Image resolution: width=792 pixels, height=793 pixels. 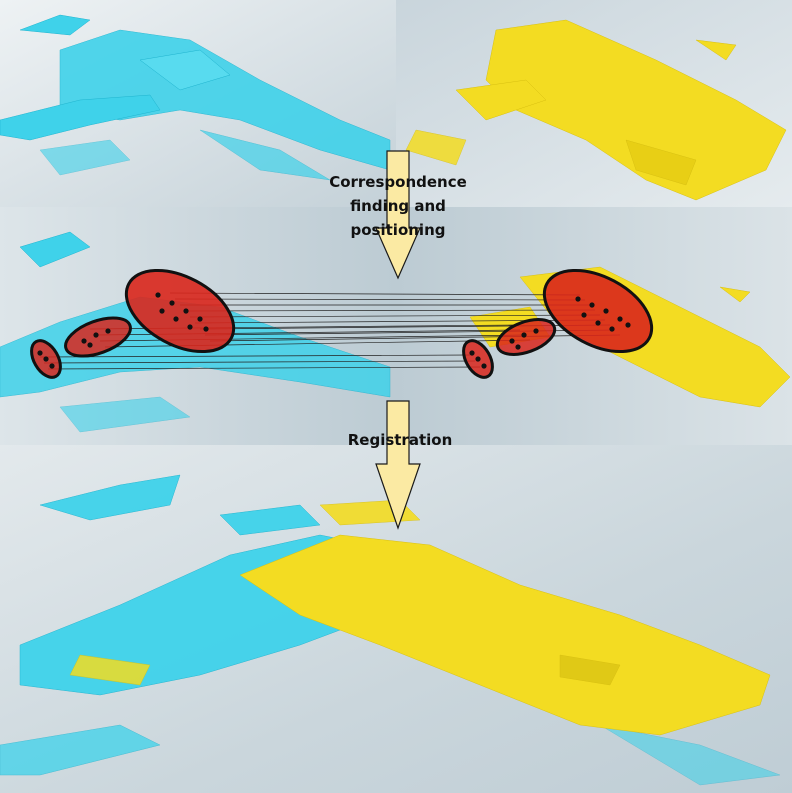 I want to click on correspondence-step-label: Correspondence finding and positioning, so click(x=398, y=206).